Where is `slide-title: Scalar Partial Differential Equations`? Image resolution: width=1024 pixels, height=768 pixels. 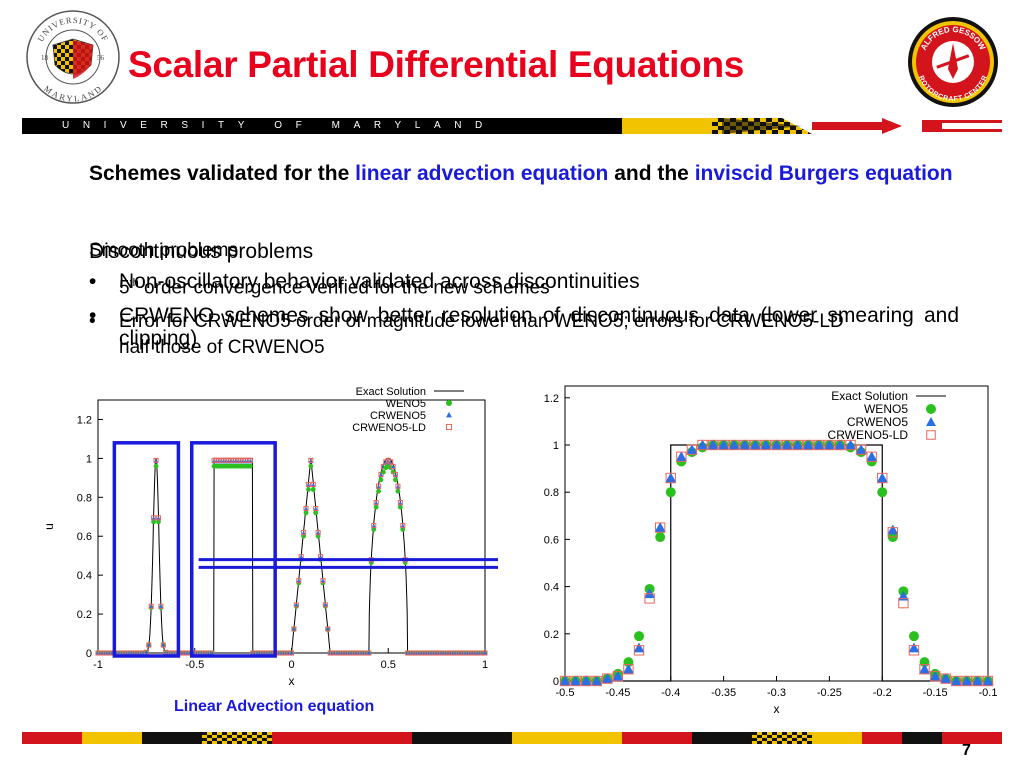 slide-title: Scalar Partial Differential Equations is located at coordinates (436, 64).